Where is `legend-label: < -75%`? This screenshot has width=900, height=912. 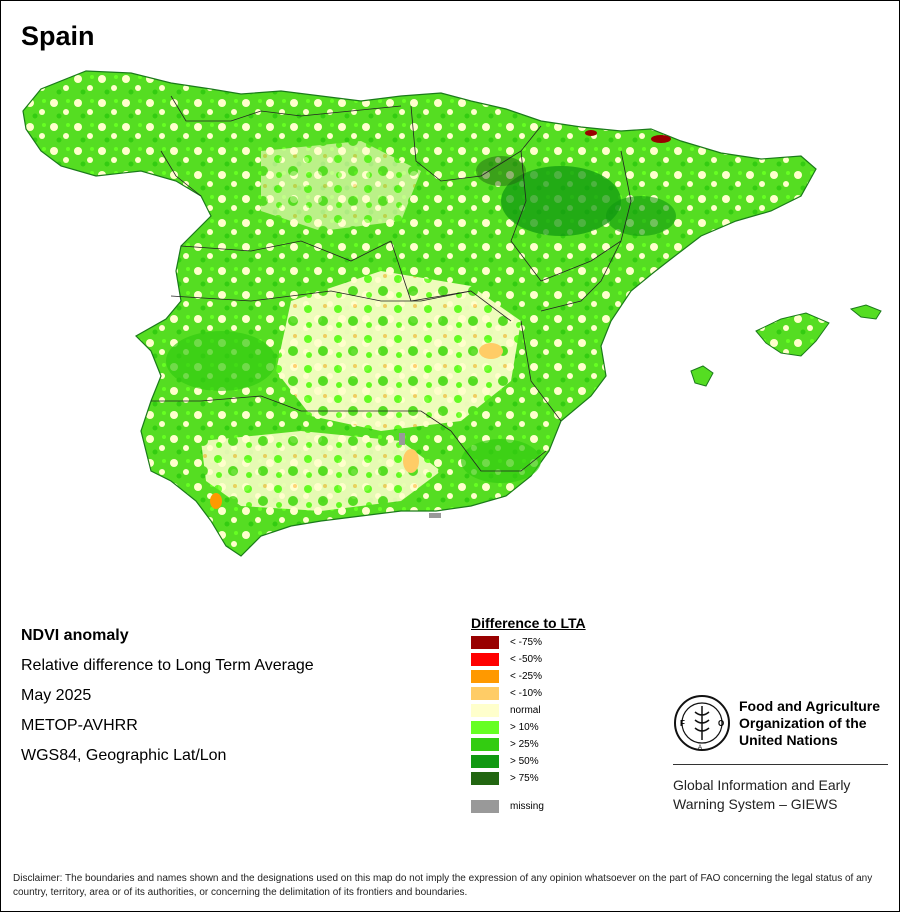 legend-label: < -75% is located at coordinates (526, 642).